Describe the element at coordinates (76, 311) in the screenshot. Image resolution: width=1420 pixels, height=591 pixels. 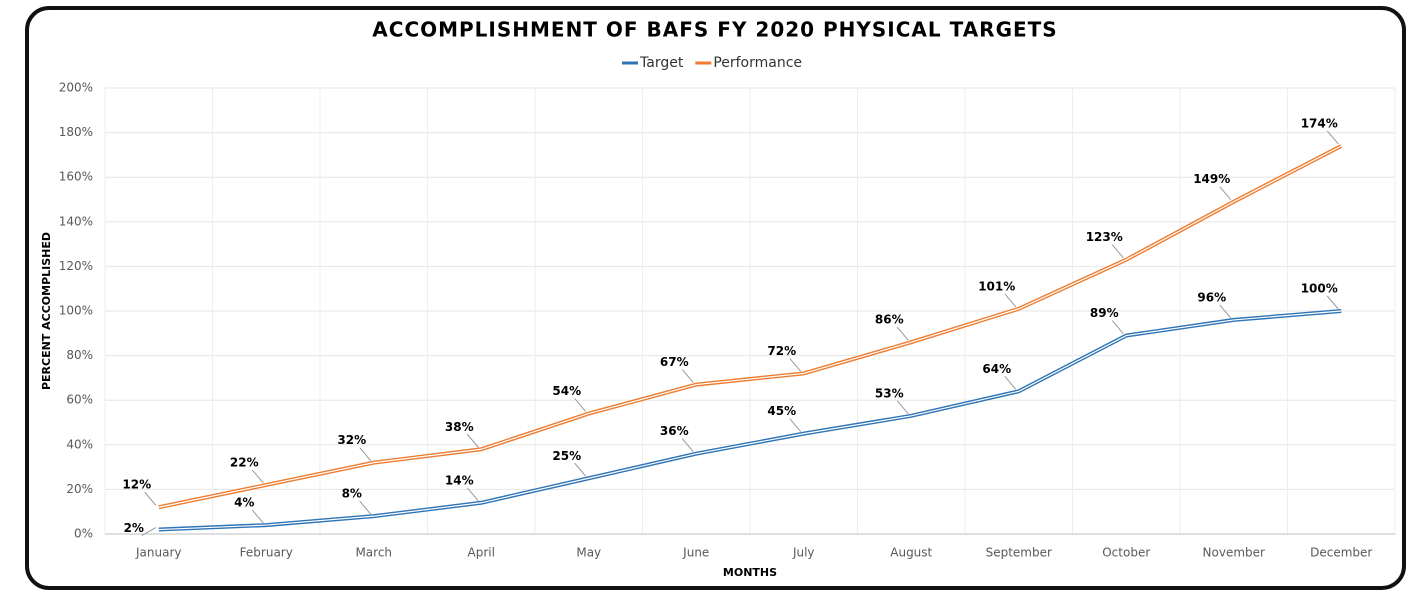
I see `y-tick-label: 100%` at that location.